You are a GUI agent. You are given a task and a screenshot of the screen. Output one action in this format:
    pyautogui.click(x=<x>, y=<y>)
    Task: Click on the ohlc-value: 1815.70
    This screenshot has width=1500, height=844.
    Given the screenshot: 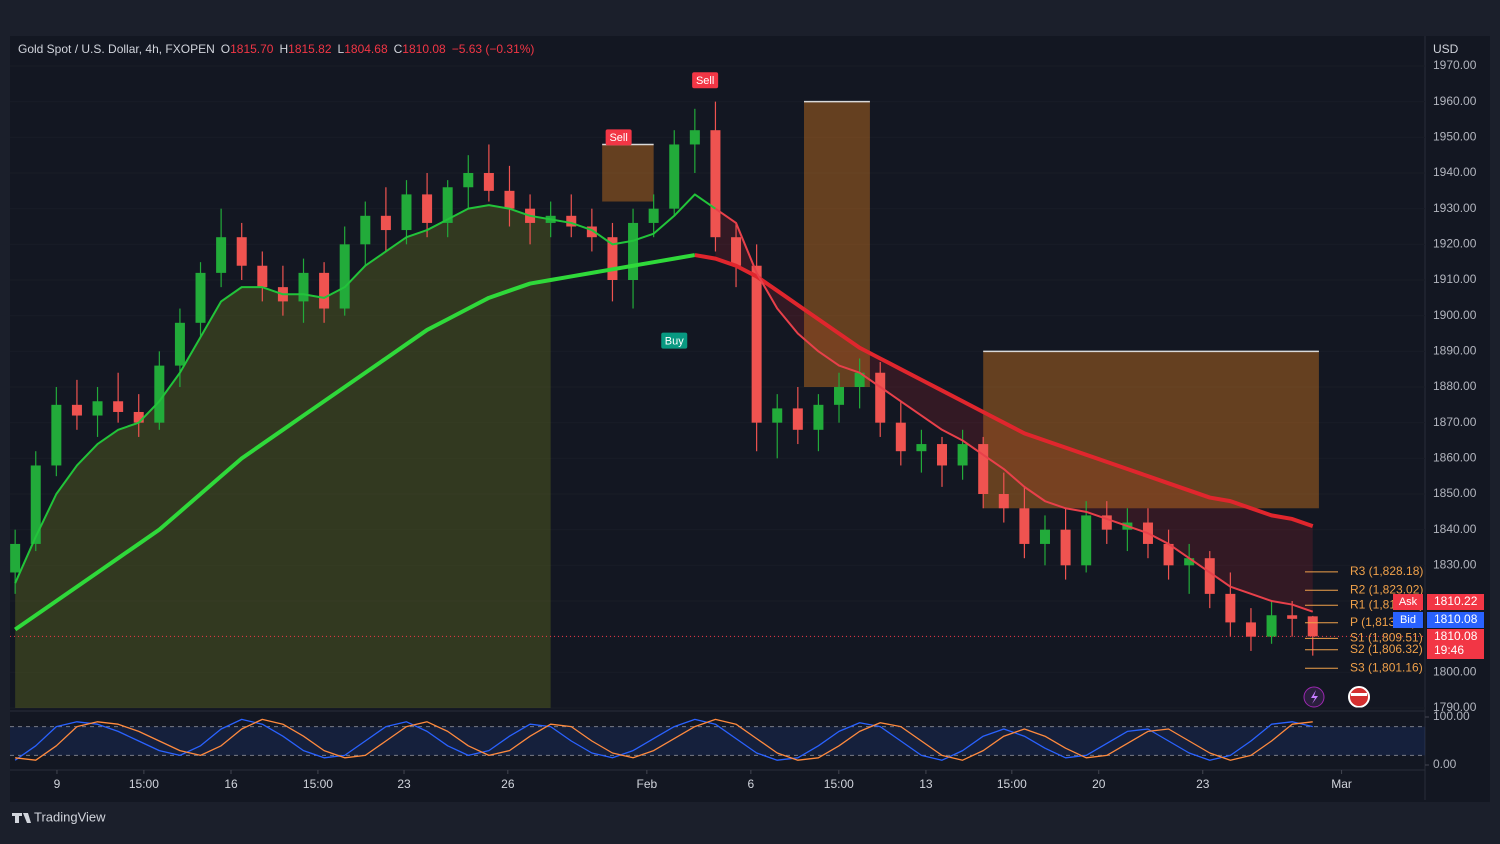 What is the action you would take?
    pyautogui.click(x=252, y=49)
    